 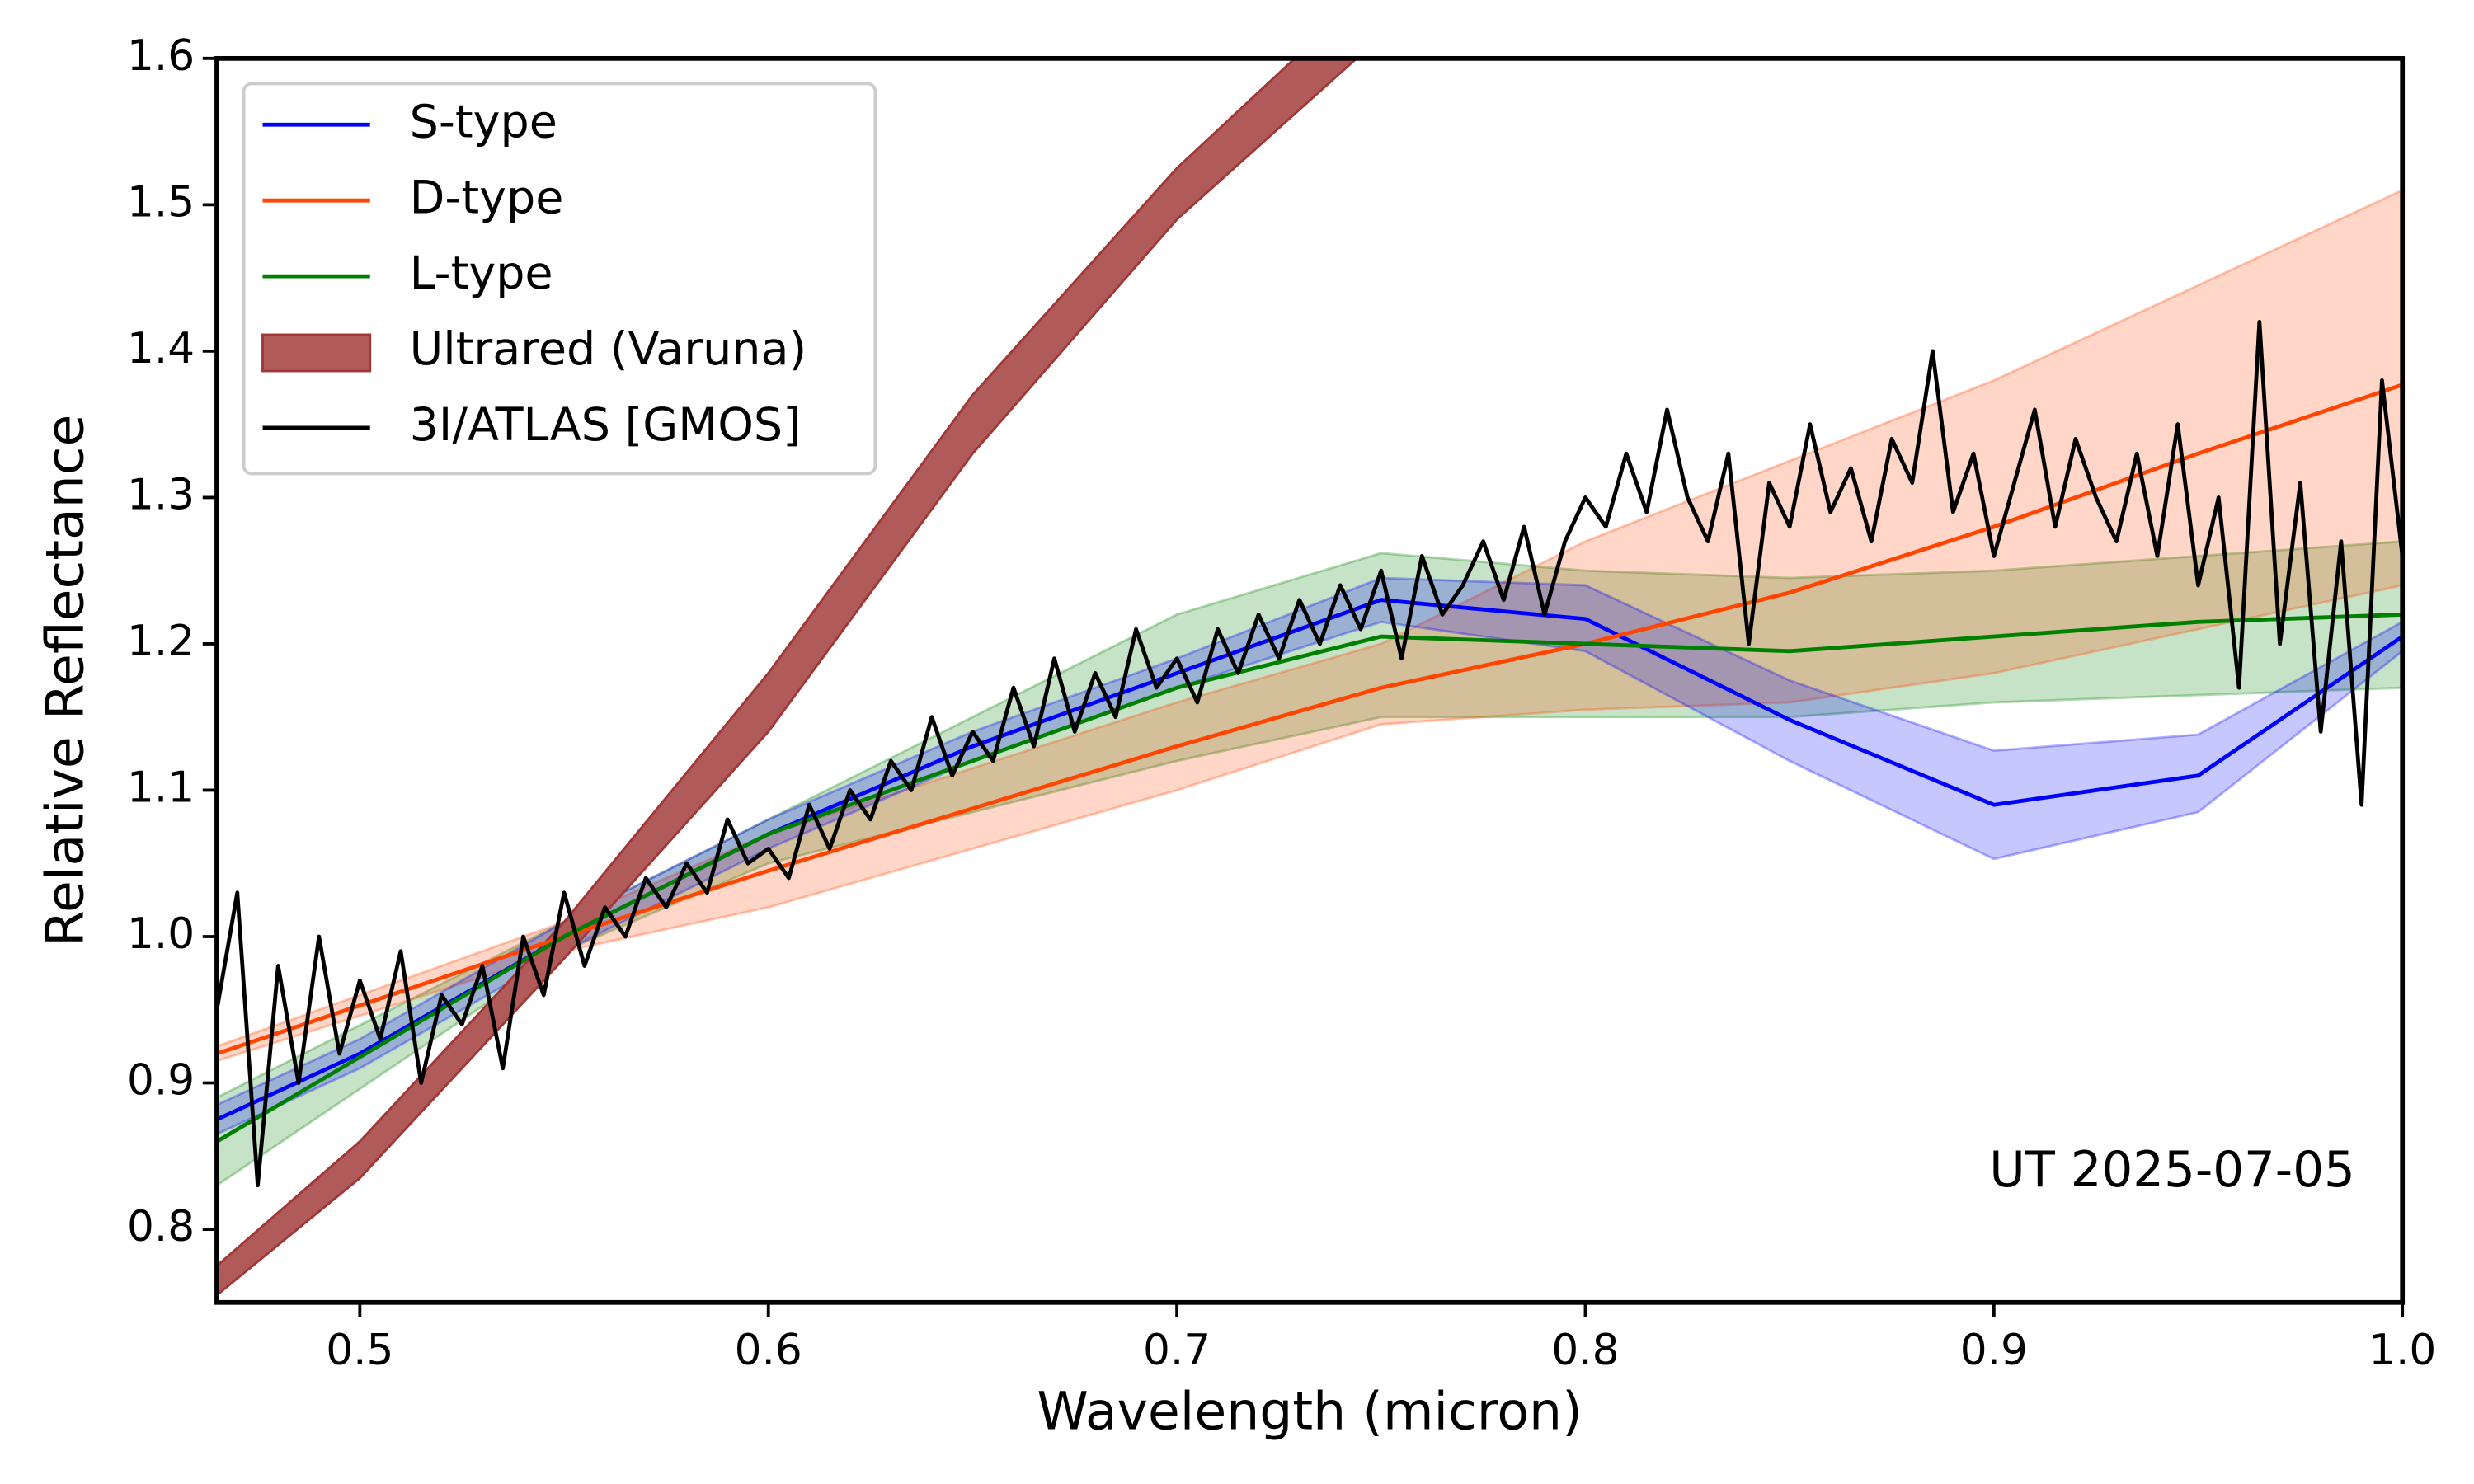 I want to click on legend-swatch, so click(x=316, y=353).